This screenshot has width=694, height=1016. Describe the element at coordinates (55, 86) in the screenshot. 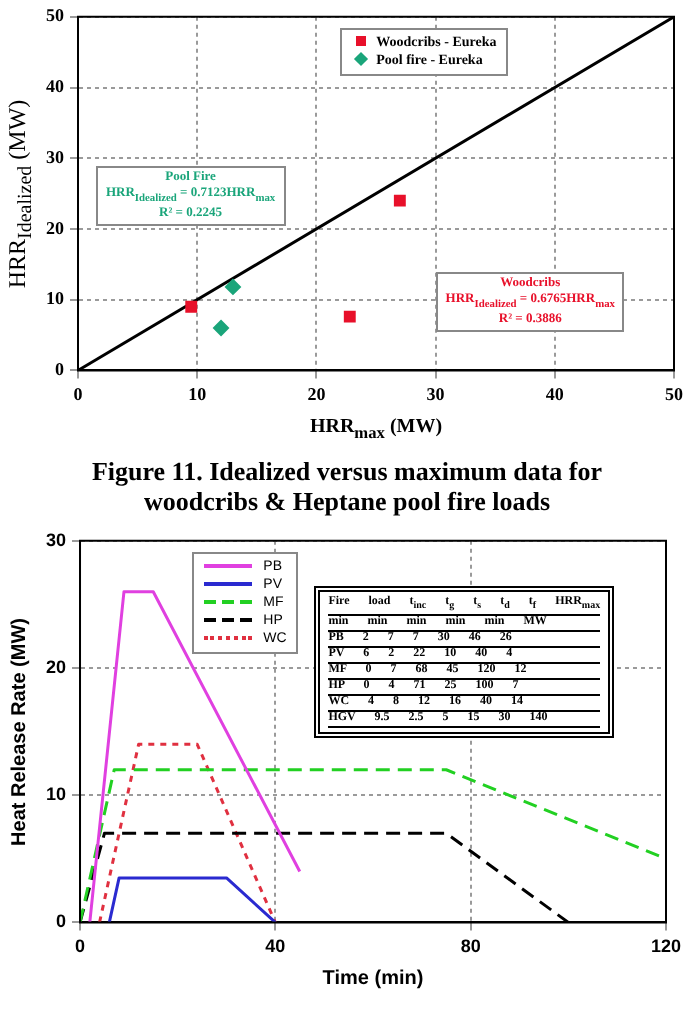

I see `y-tick-label: 40` at that location.